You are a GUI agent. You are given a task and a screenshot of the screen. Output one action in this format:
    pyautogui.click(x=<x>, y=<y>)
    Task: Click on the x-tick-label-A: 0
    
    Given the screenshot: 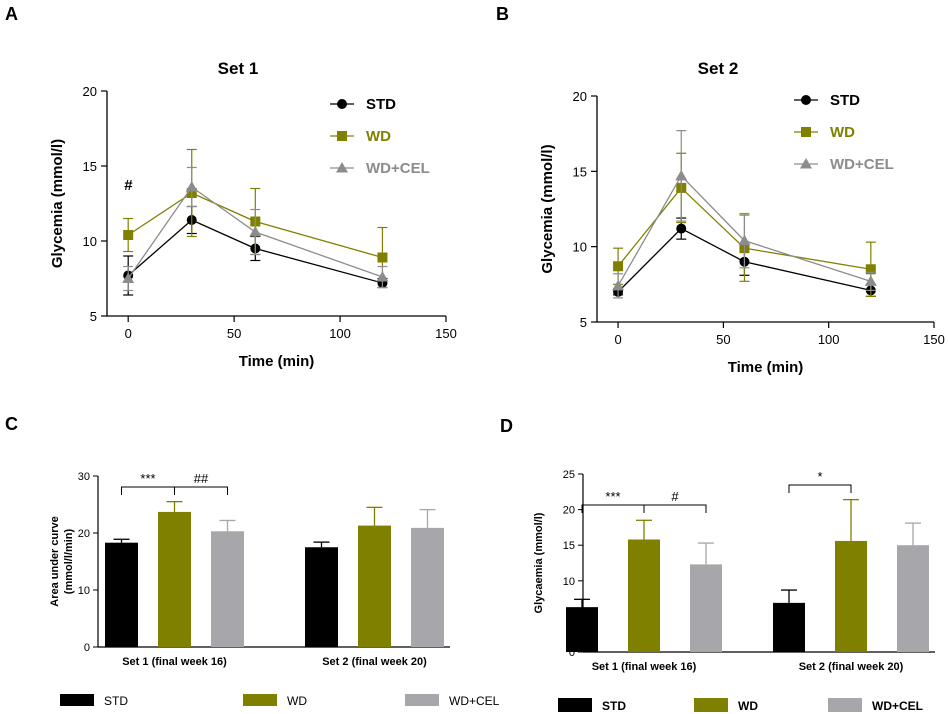 What is the action you would take?
    pyautogui.click(x=128, y=333)
    